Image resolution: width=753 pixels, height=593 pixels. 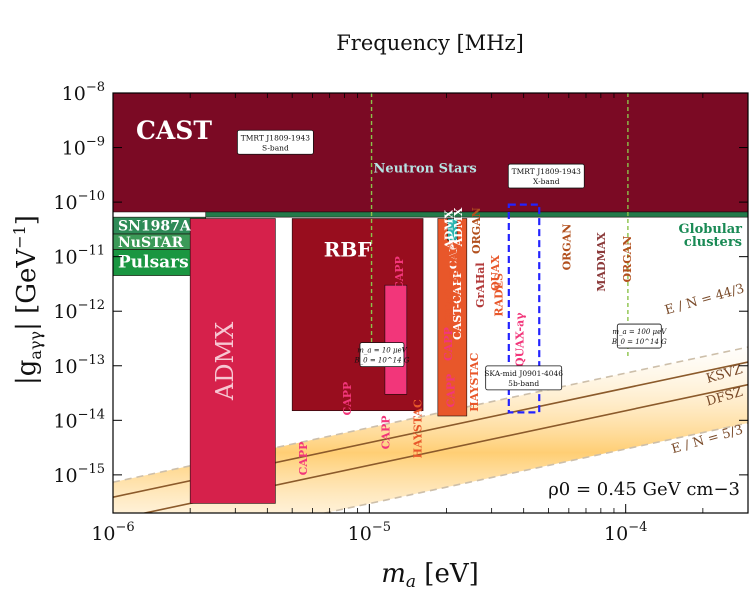 What do you see at coordinates (430, 43) in the screenshot?
I see `top-axis-label: Frequency [MHz]` at bounding box center [430, 43].